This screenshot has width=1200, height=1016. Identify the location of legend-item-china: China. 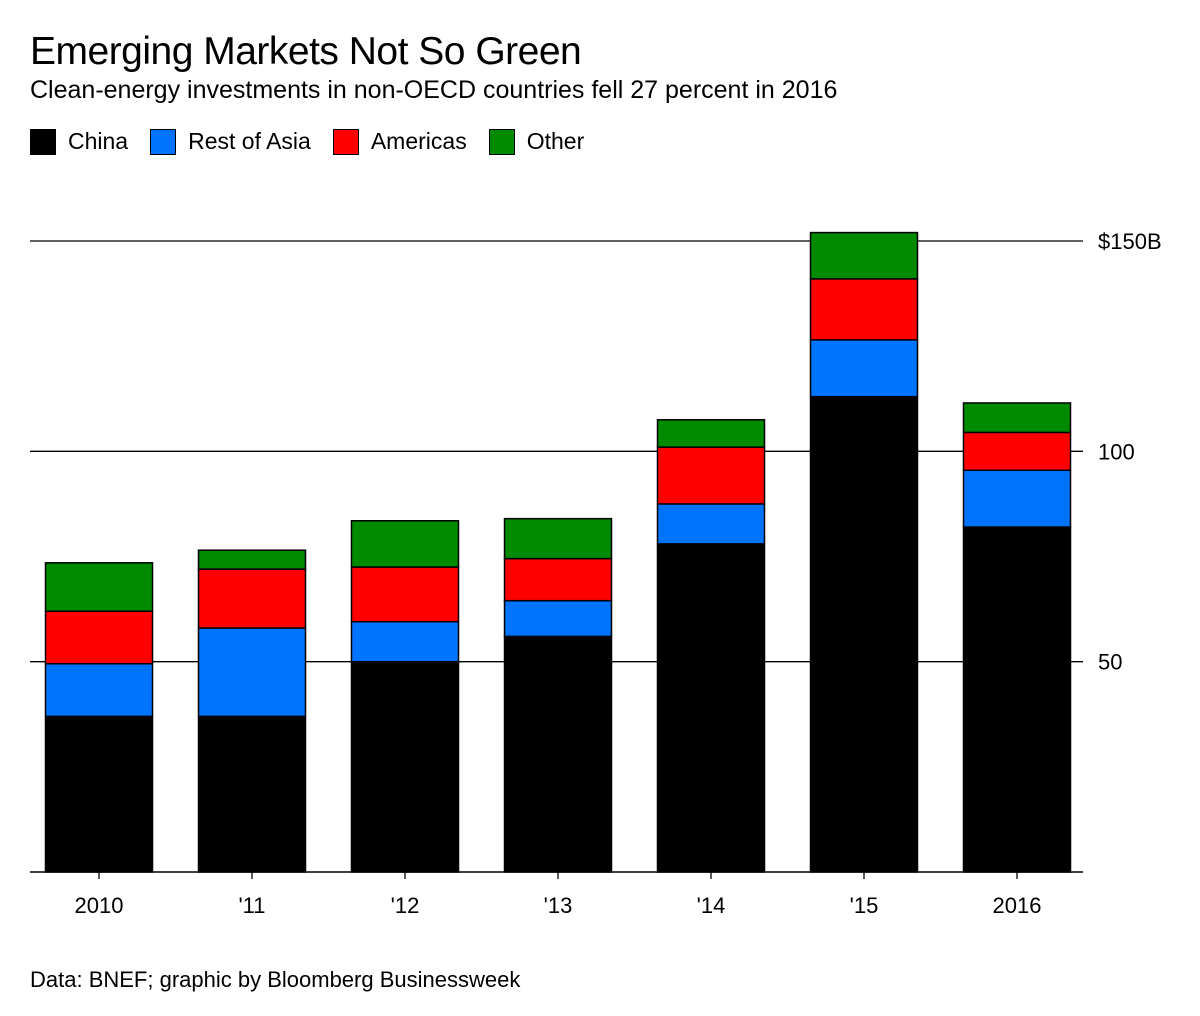
(79, 141).